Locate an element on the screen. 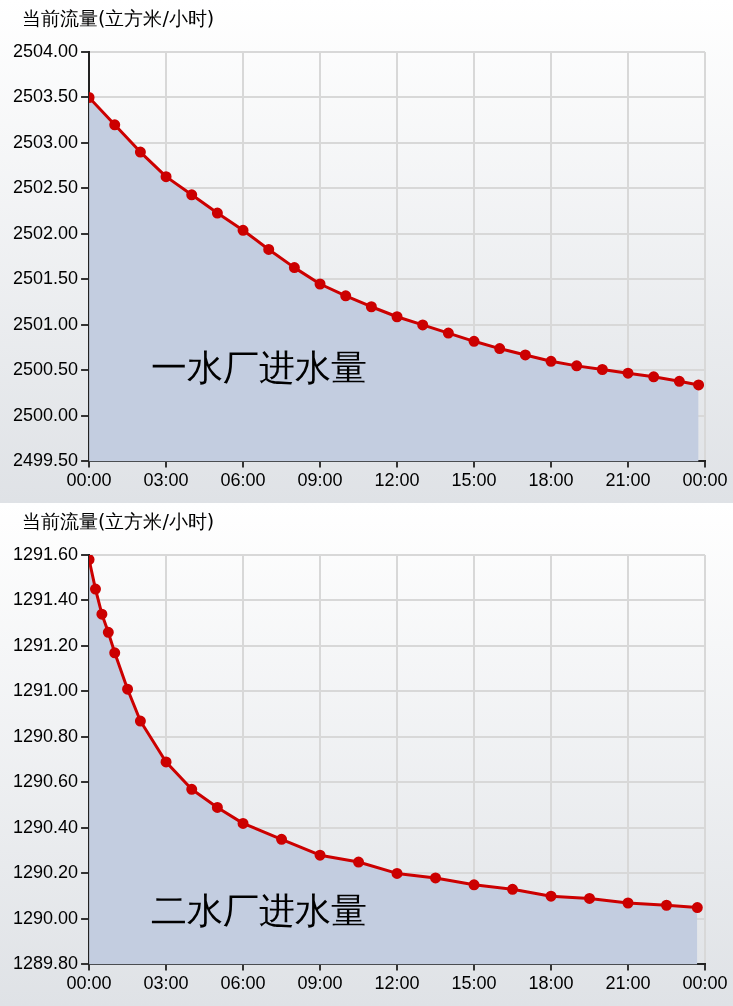  y-tick-label: 1291.20 is located at coordinates (45, 644).